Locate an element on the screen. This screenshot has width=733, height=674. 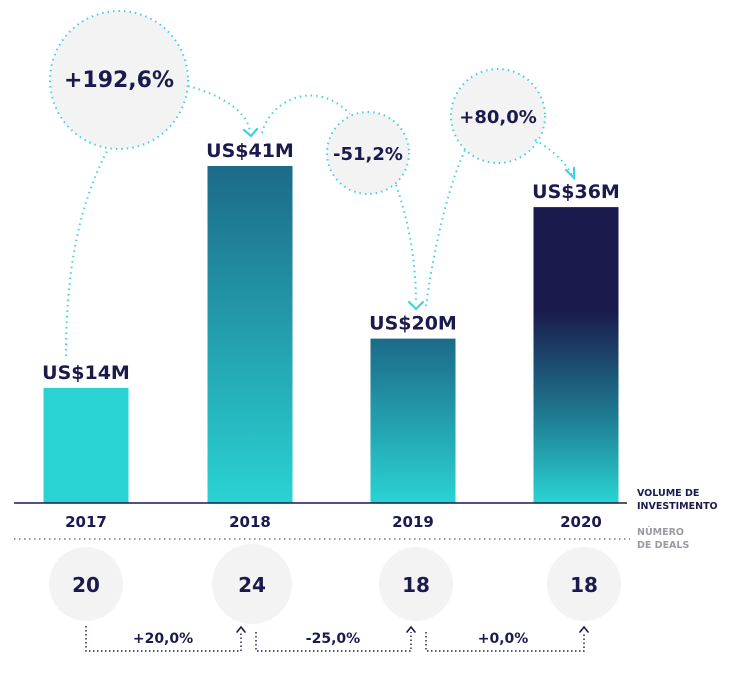
change-bubble-2019-2020 is located at coordinates (498, 116).